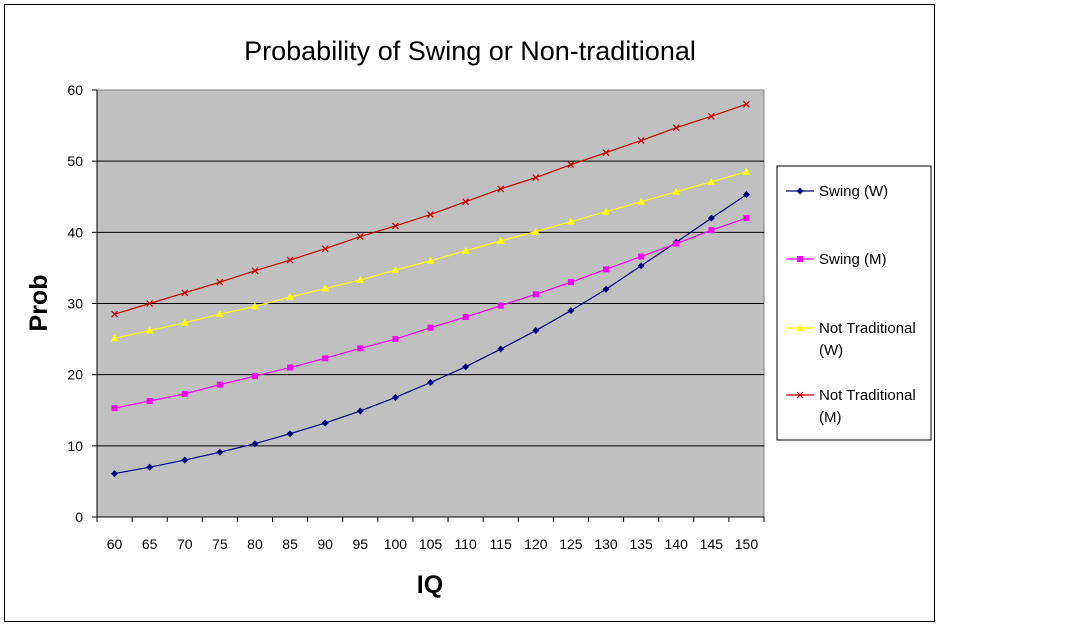 Image resolution: width=1080 pixels, height=639 pixels. I want to click on x-tick-label: 65, so click(150, 544).